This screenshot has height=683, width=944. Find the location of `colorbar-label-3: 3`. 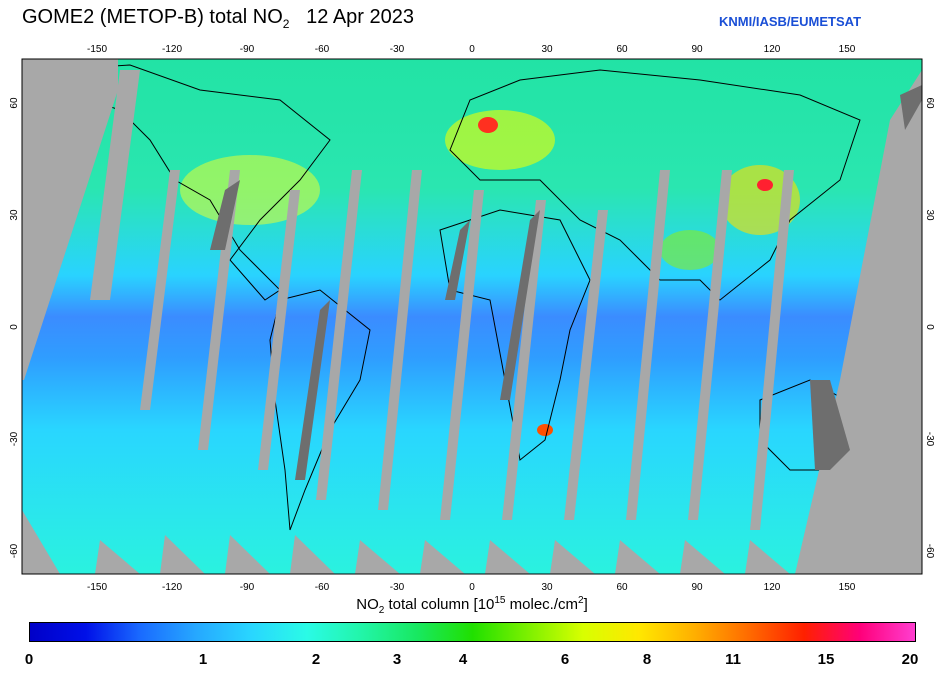

colorbar-label-3: 3 is located at coordinates (397, 659).